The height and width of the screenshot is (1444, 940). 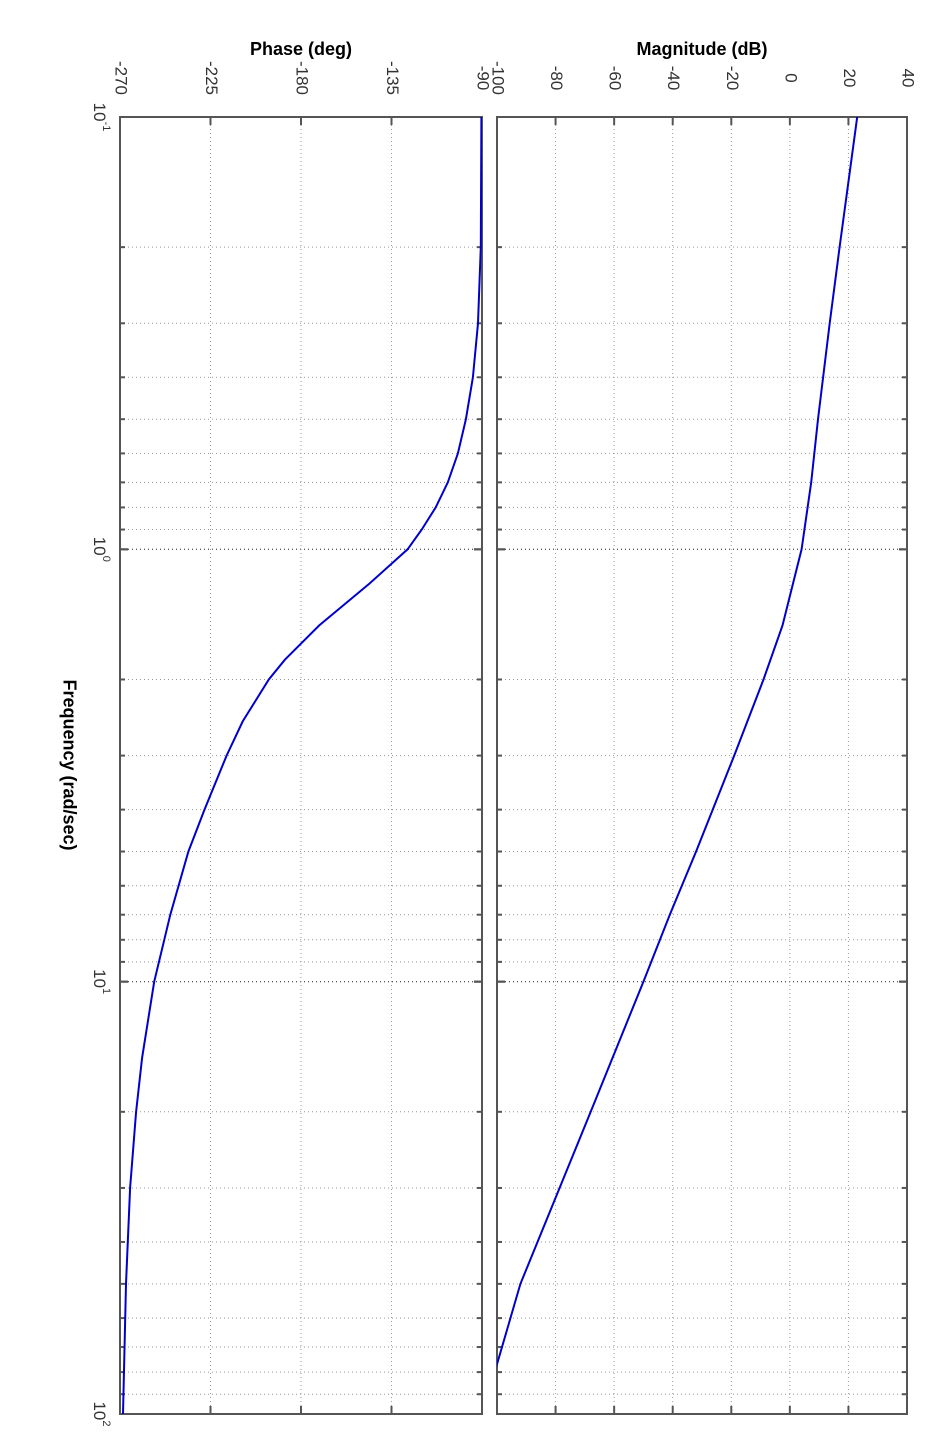 What do you see at coordinates (483, 78) in the screenshot?
I see `phase-value-tick-label: -90` at bounding box center [483, 78].